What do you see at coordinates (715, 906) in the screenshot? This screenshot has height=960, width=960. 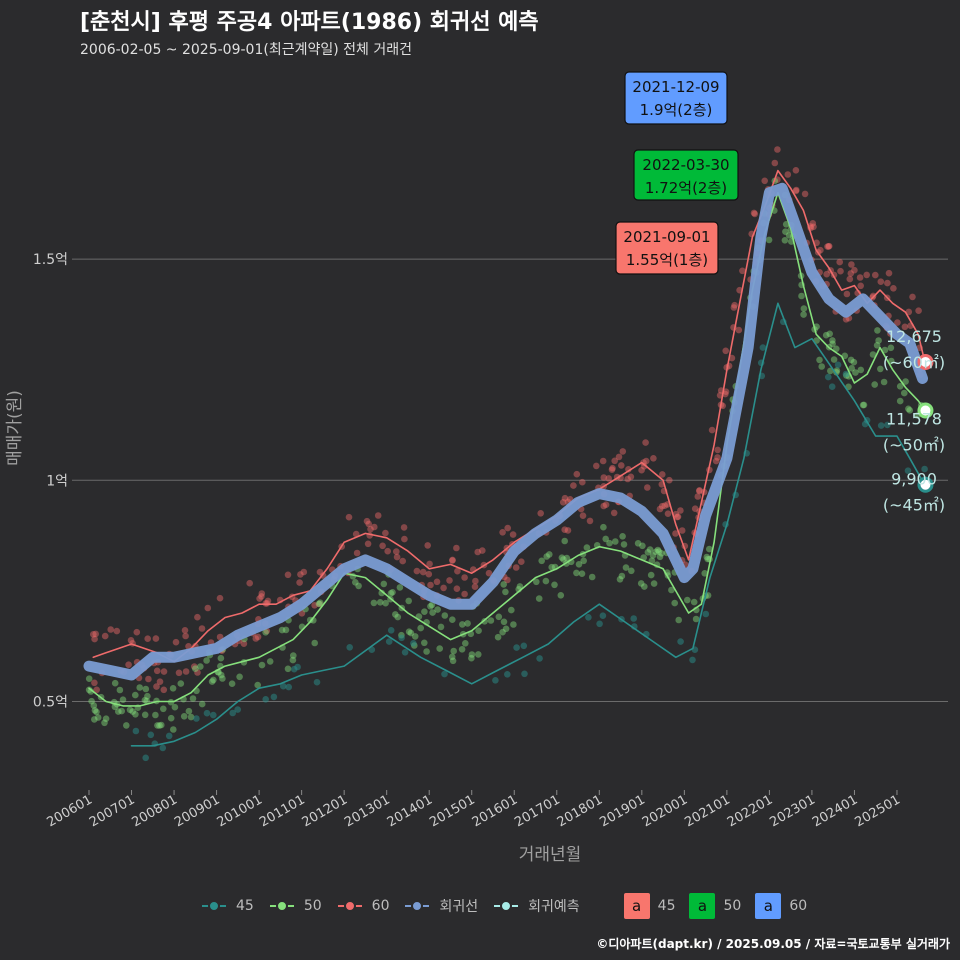 I see `legend-box-item-50: a 50` at bounding box center [715, 906].